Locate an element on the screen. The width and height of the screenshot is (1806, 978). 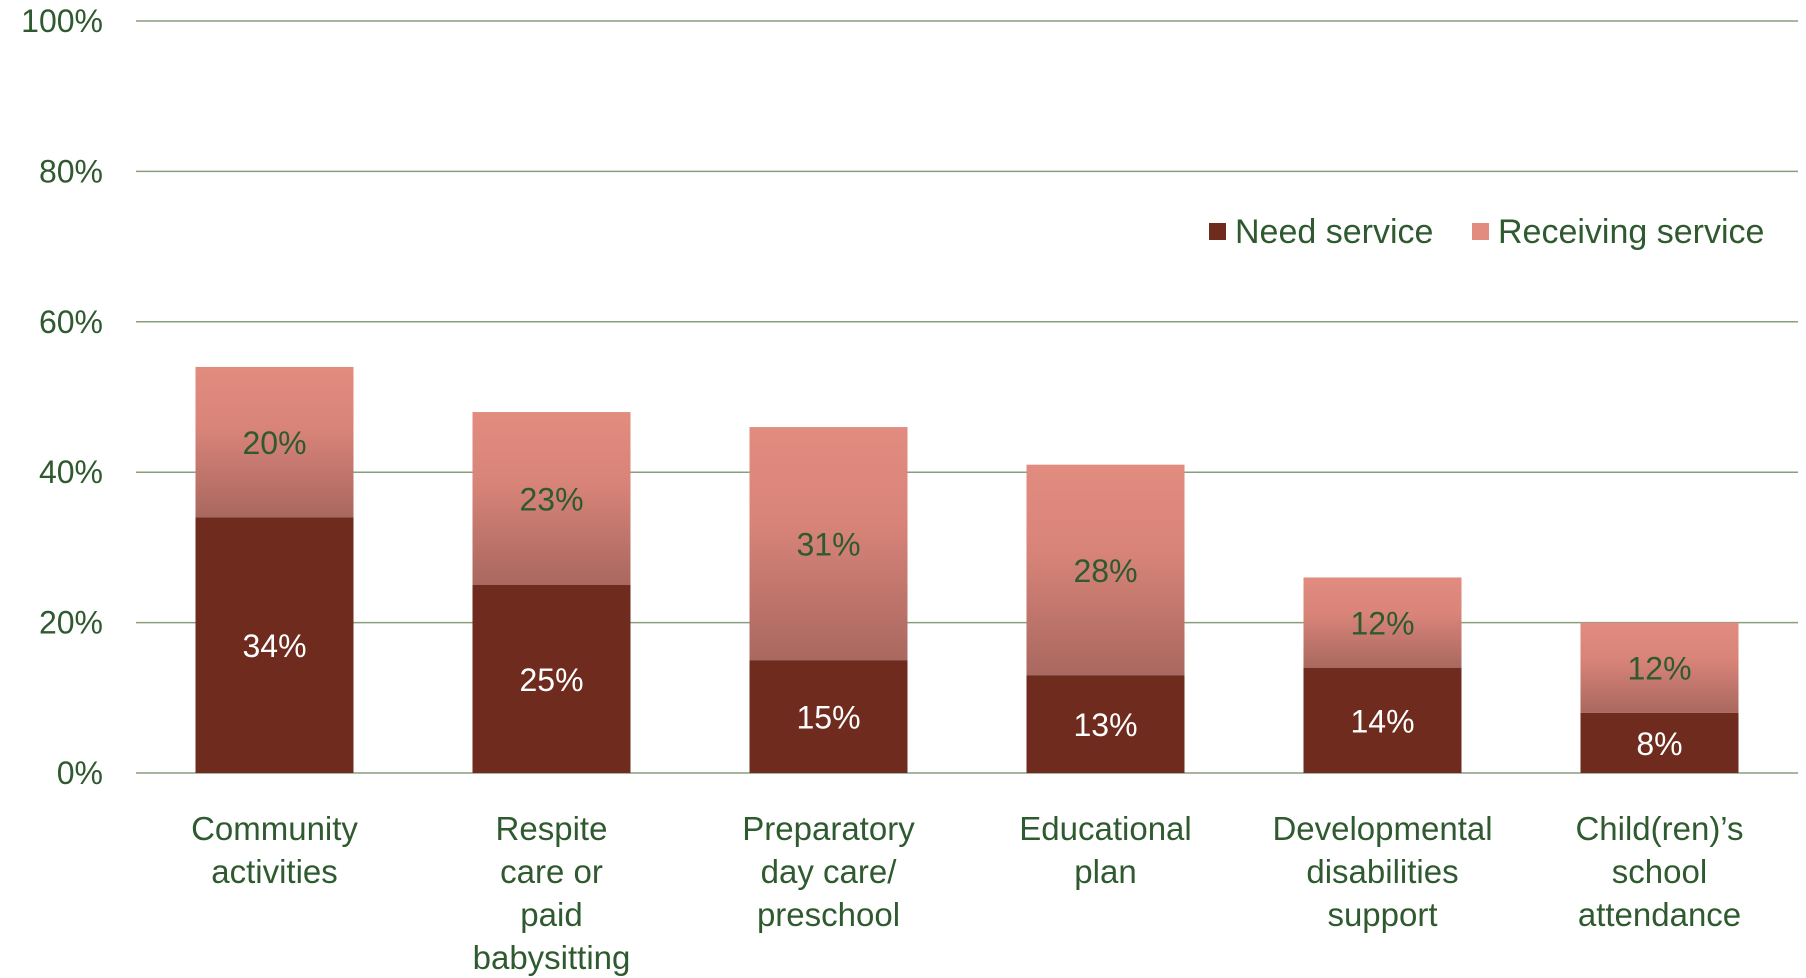
data-label-receiving-service: 31% is located at coordinates (828, 545).